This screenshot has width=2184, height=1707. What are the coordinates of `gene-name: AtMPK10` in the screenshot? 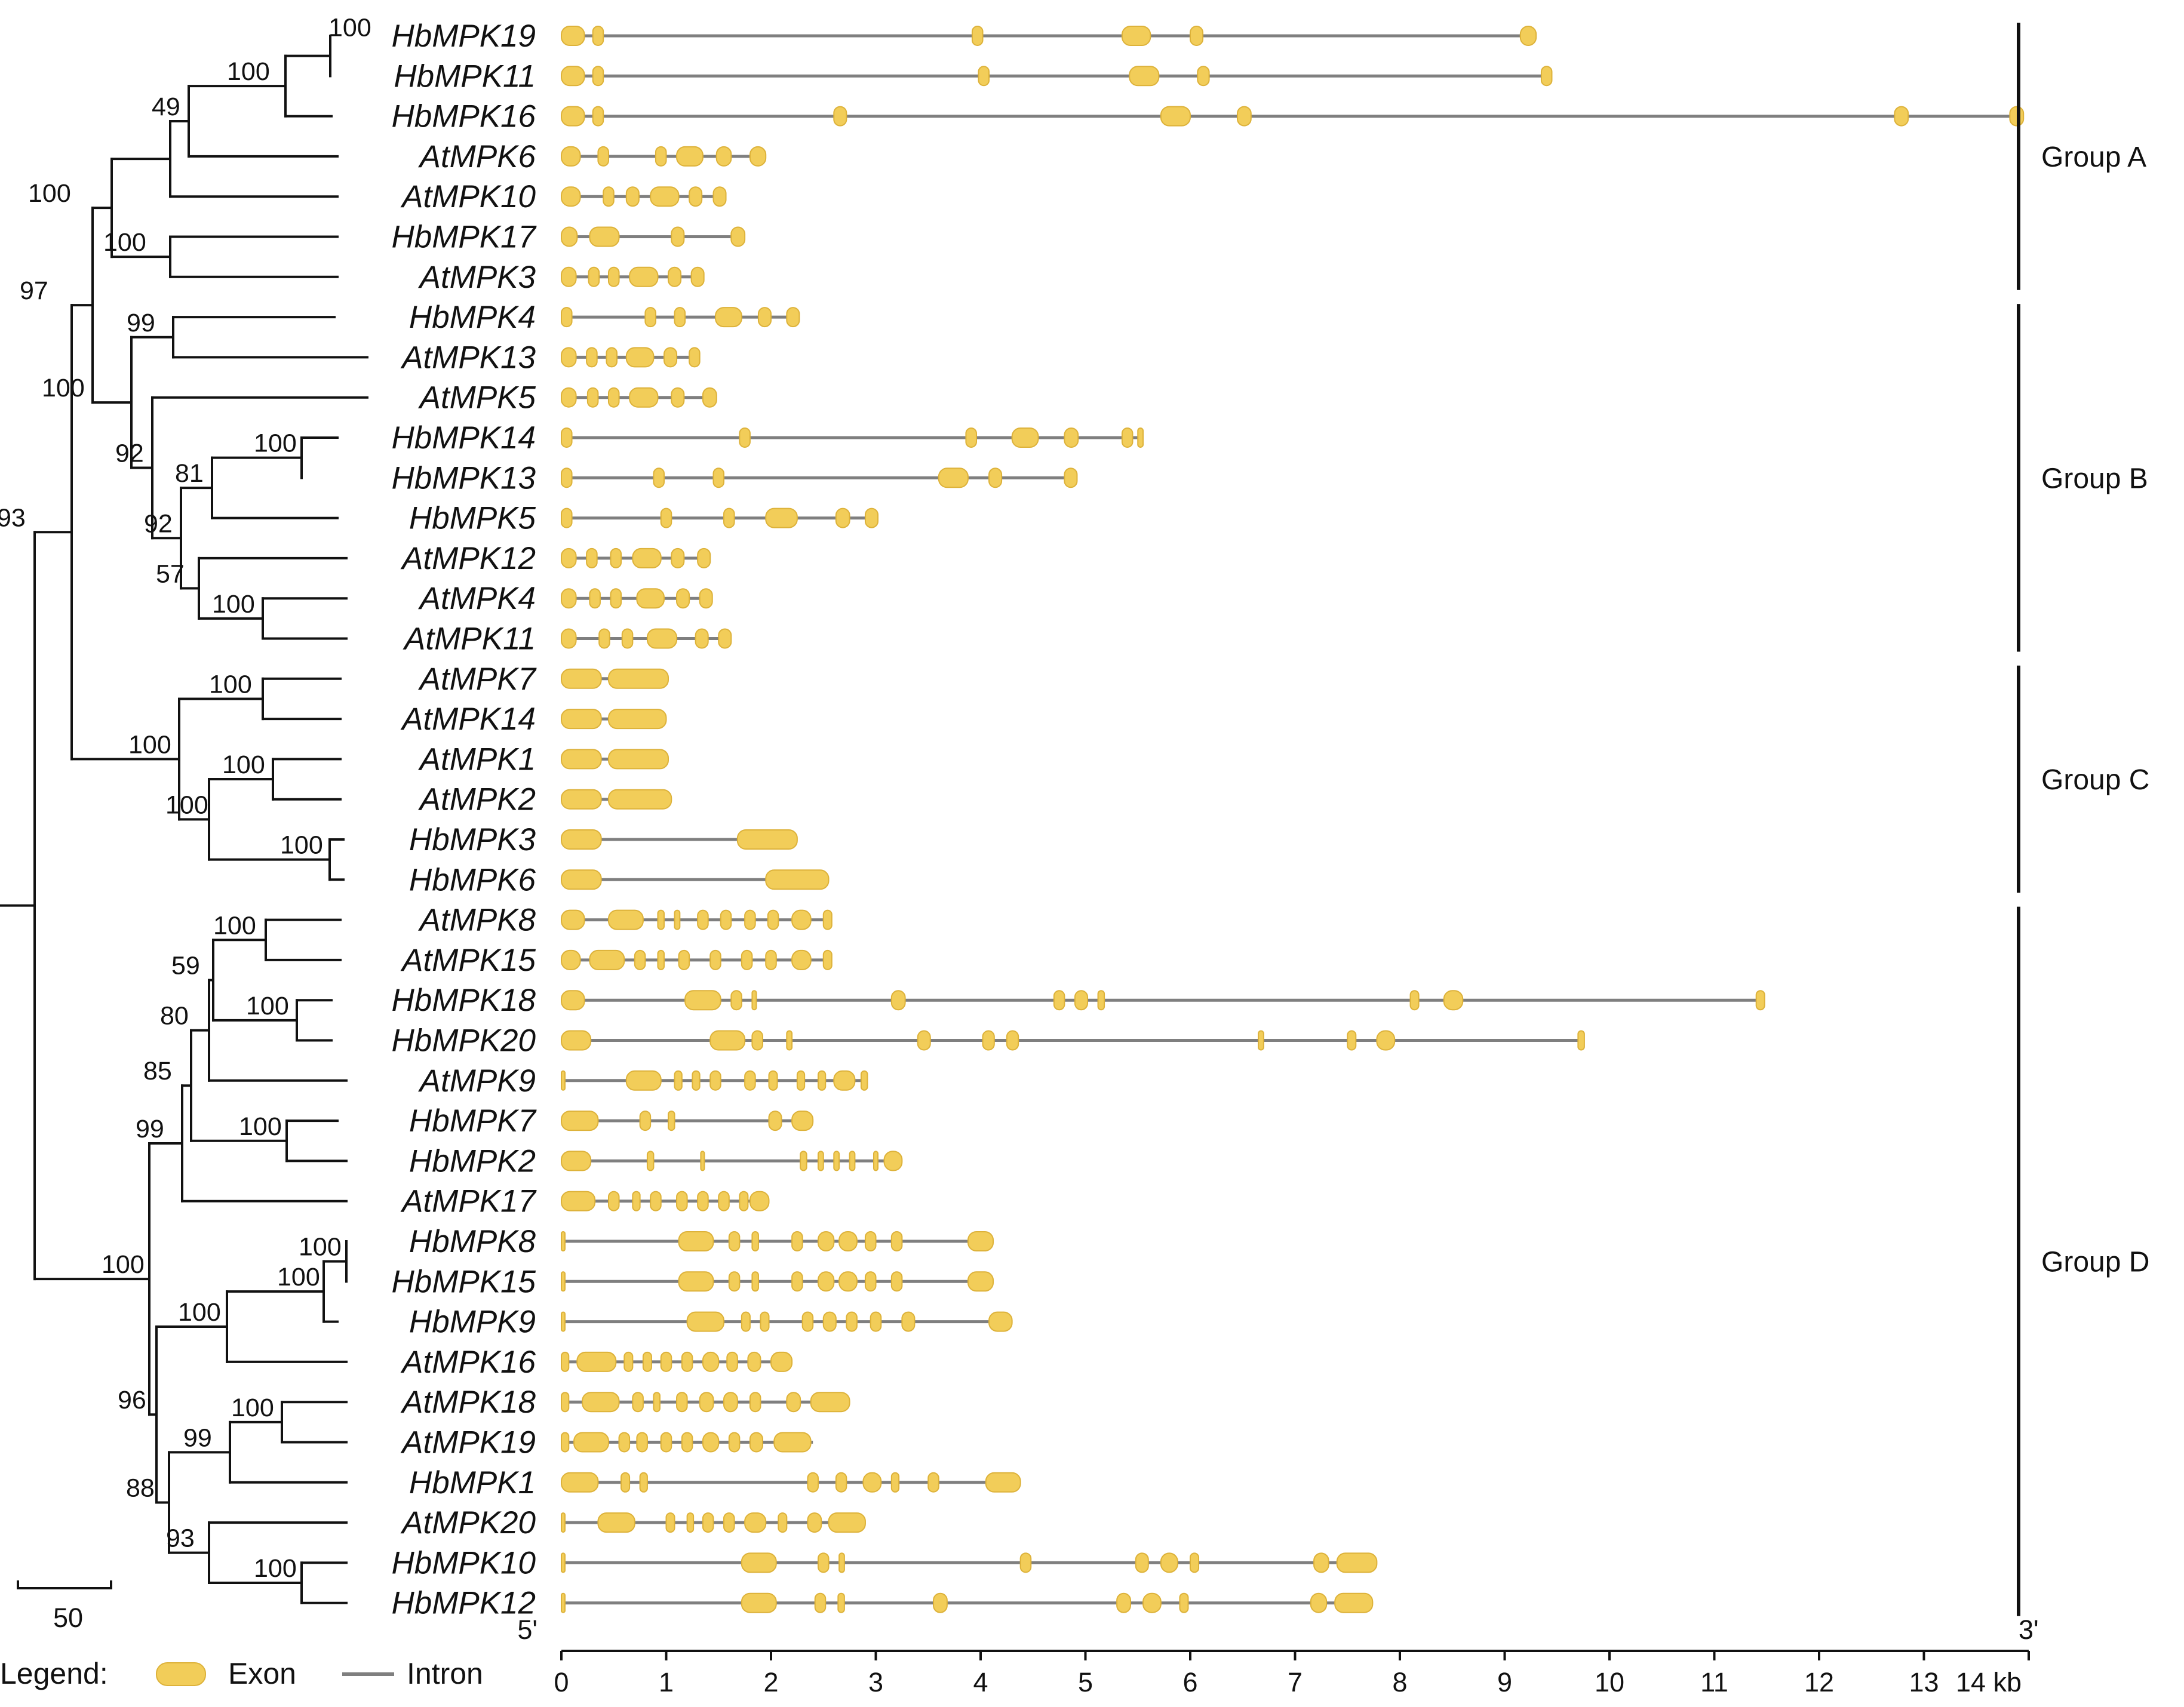 It's located at (468, 197).